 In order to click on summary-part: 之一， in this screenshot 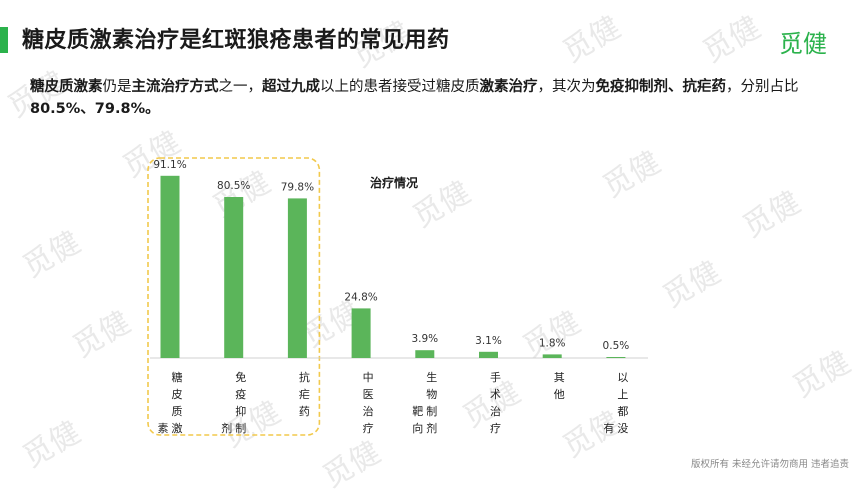, I will do `click(240, 87)`.